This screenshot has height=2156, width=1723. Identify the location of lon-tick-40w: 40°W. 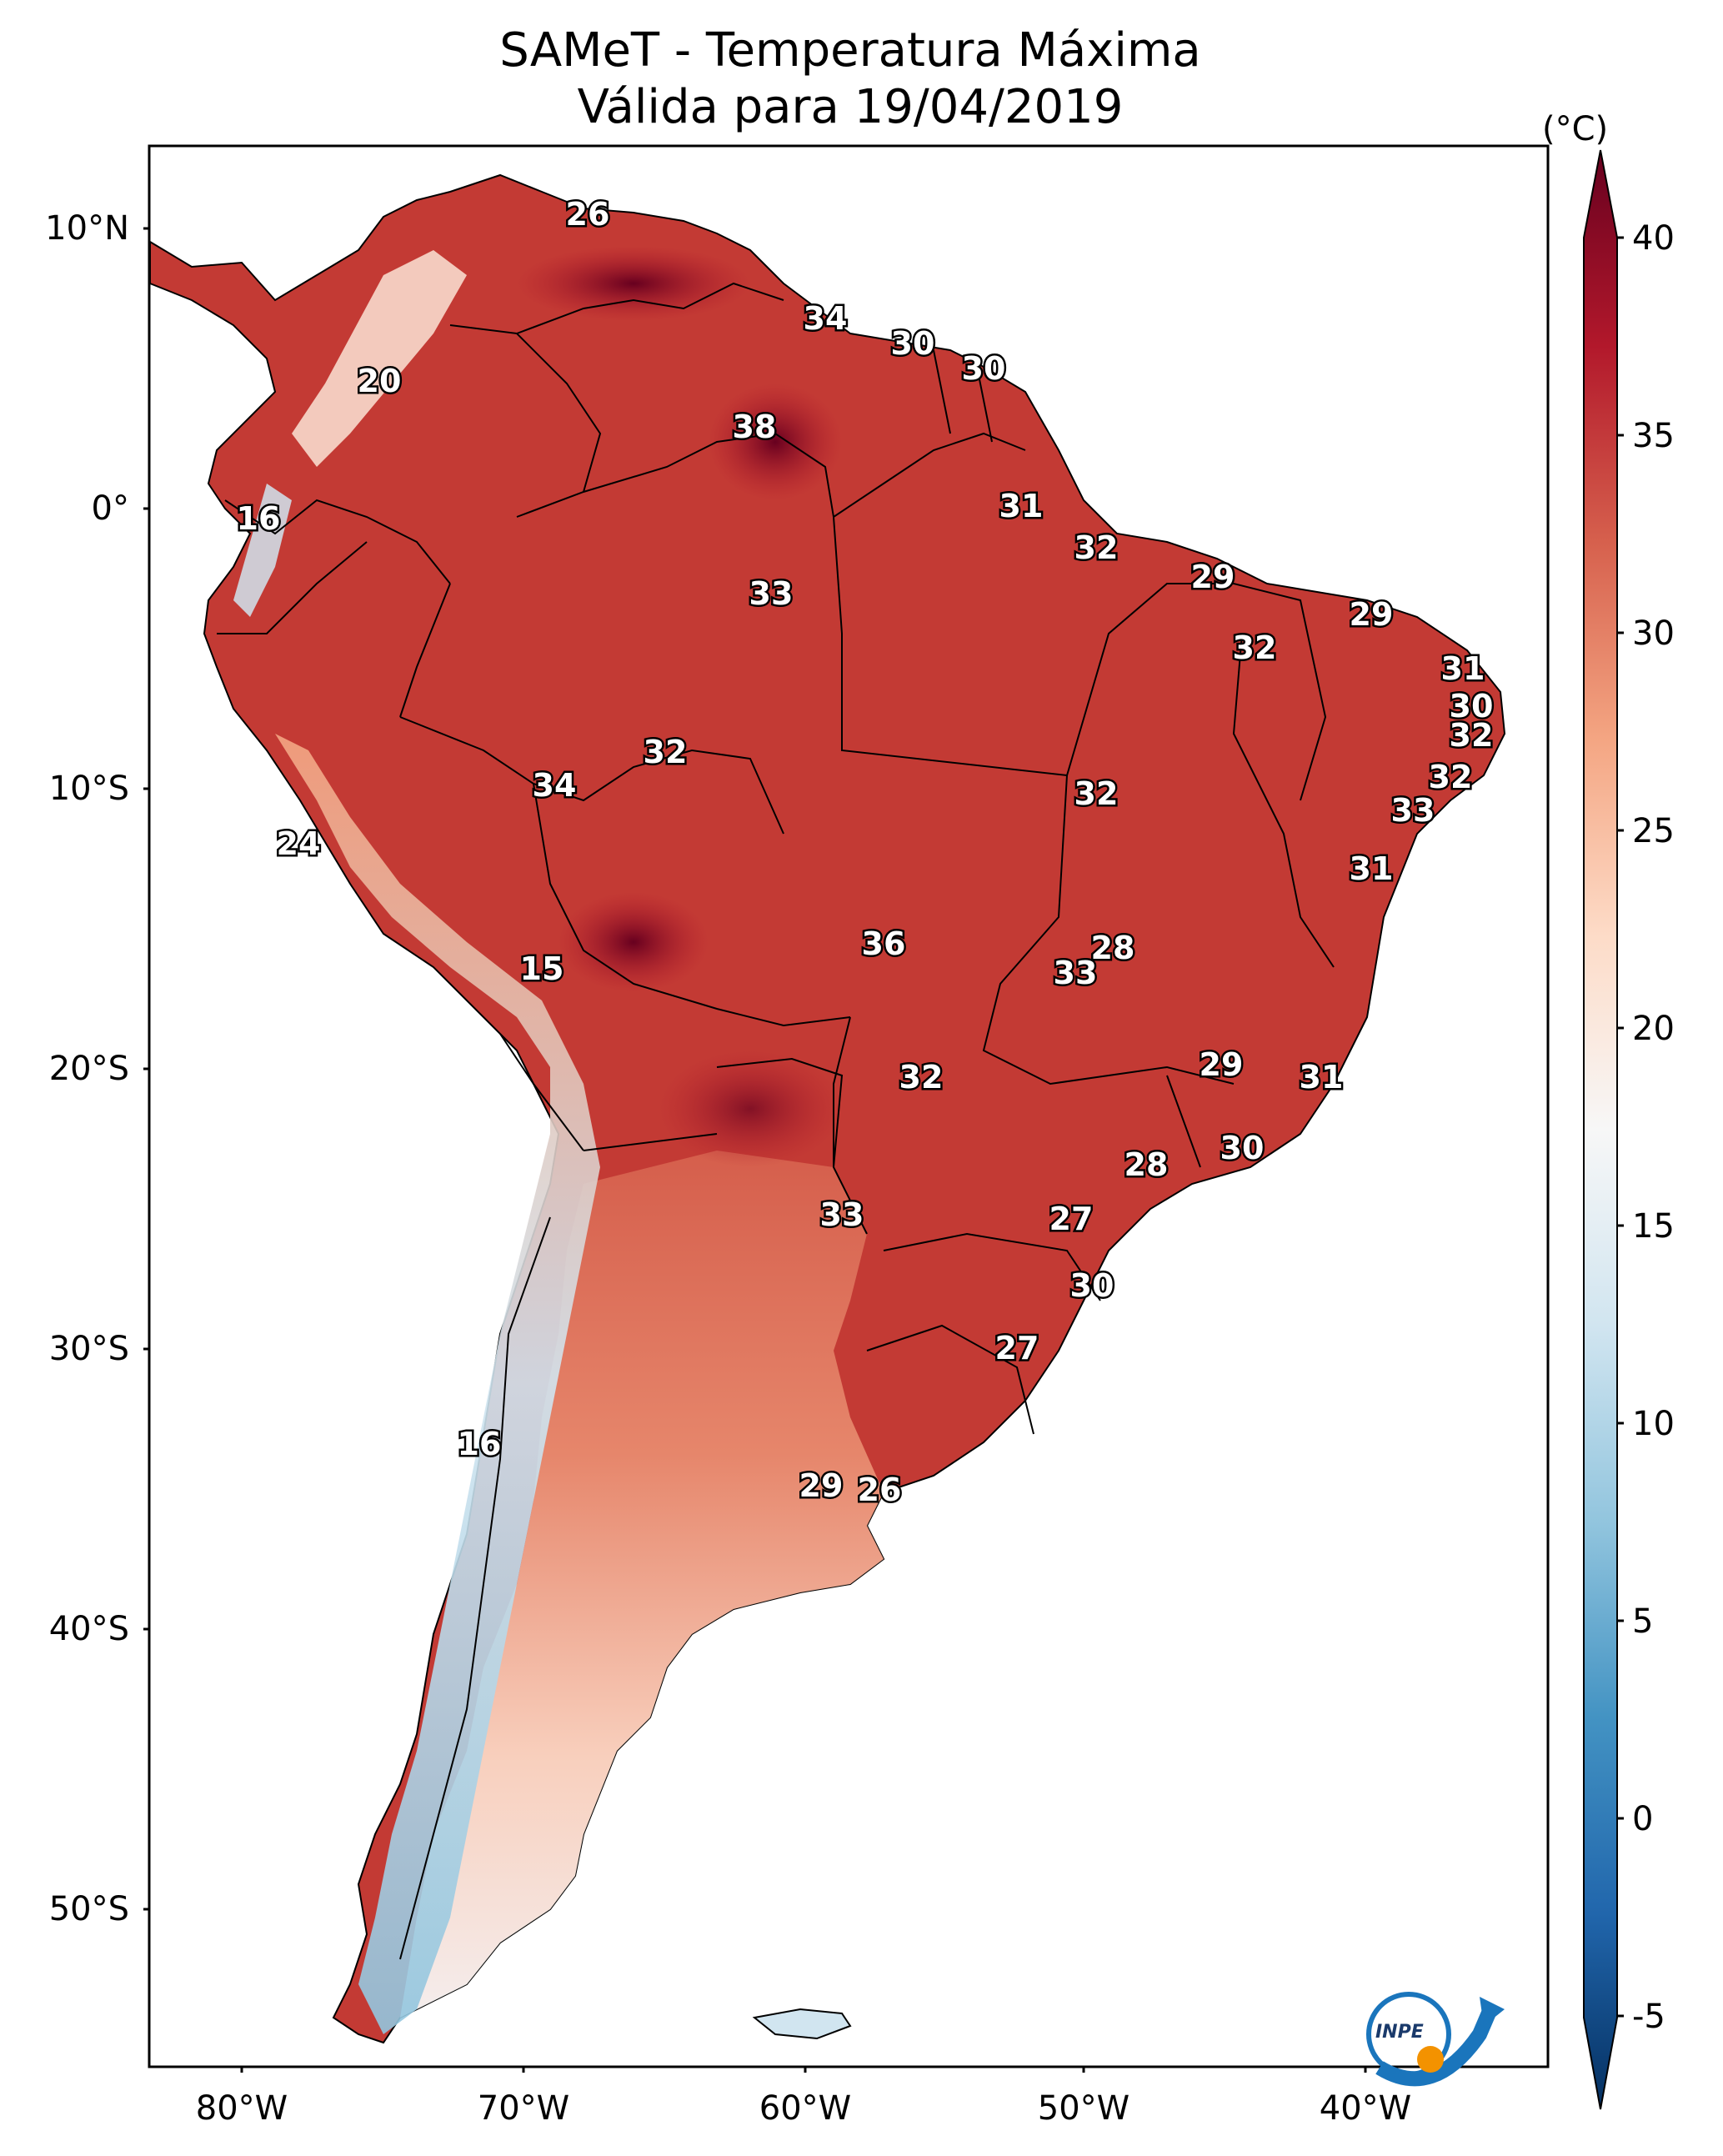
(1365, 2108).